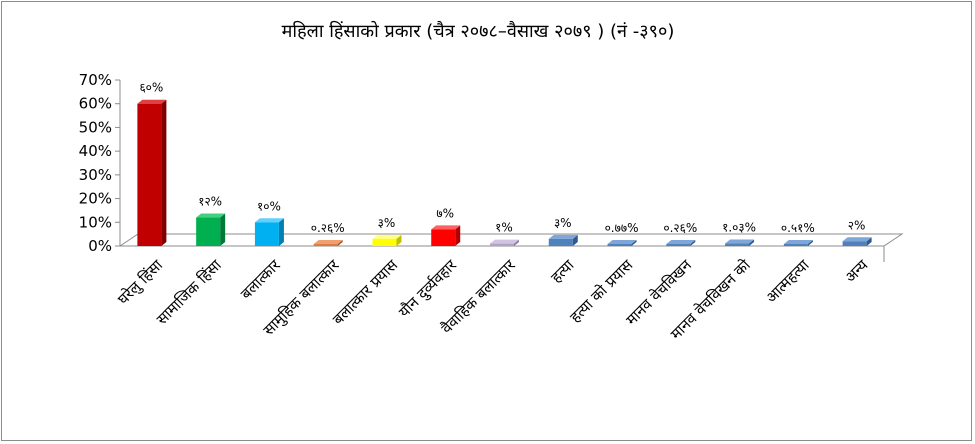 The width and height of the screenshot is (975, 444). Describe the element at coordinates (95, 222) in the screenshot. I see `y-tick-label: 10%` at that location.